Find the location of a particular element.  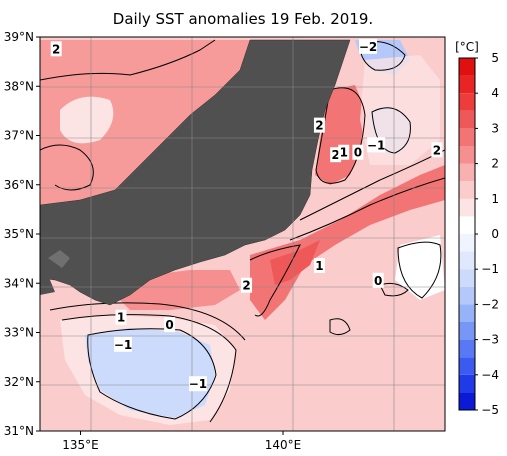

colorbar is located at coordinates (467, 234).